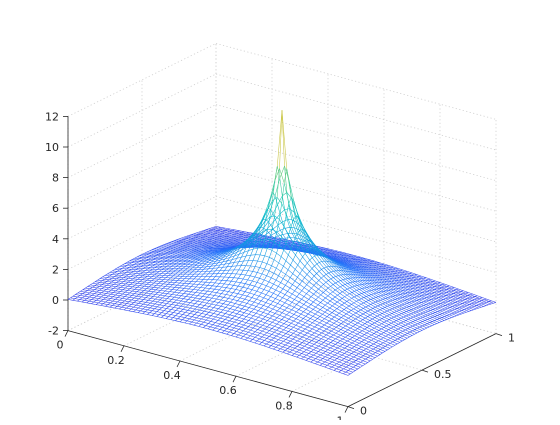 The width and height of the screenshot is (560, 425). I want to click on grid-line, so click(356, 143).